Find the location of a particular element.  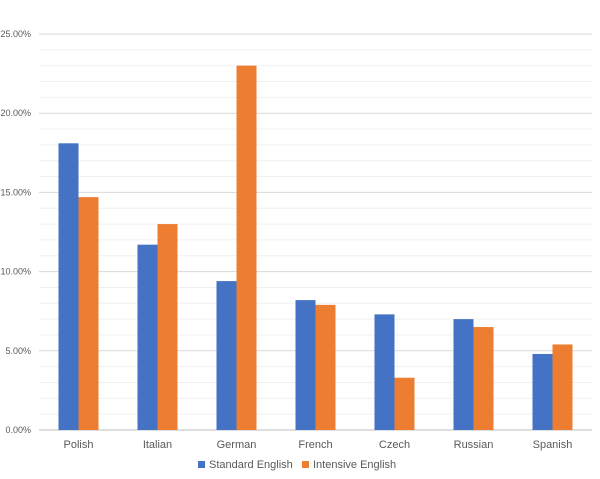

y-tick-label: 10.00% is located at coordinates (15, 272).